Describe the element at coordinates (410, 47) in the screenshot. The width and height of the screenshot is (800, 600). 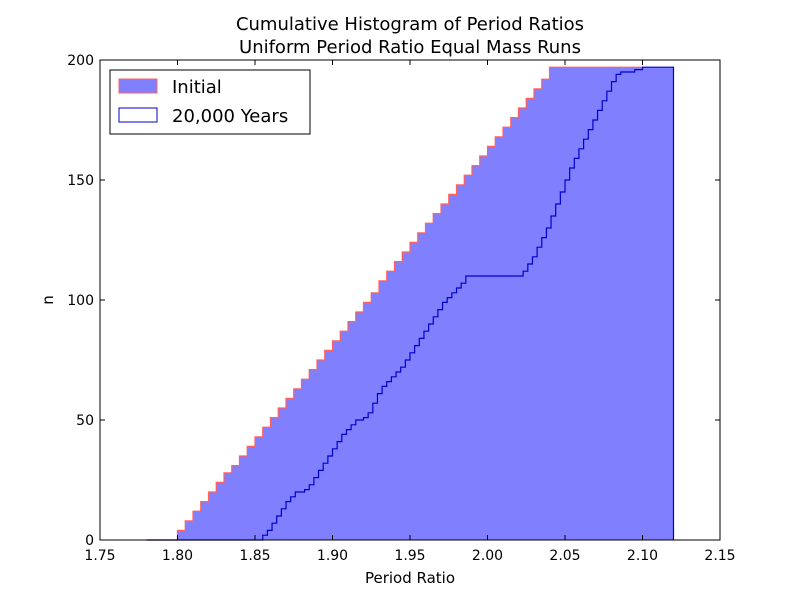
I see `chart-subtitle: Uniform Period Ratio Equal Mass Runs` at that location.